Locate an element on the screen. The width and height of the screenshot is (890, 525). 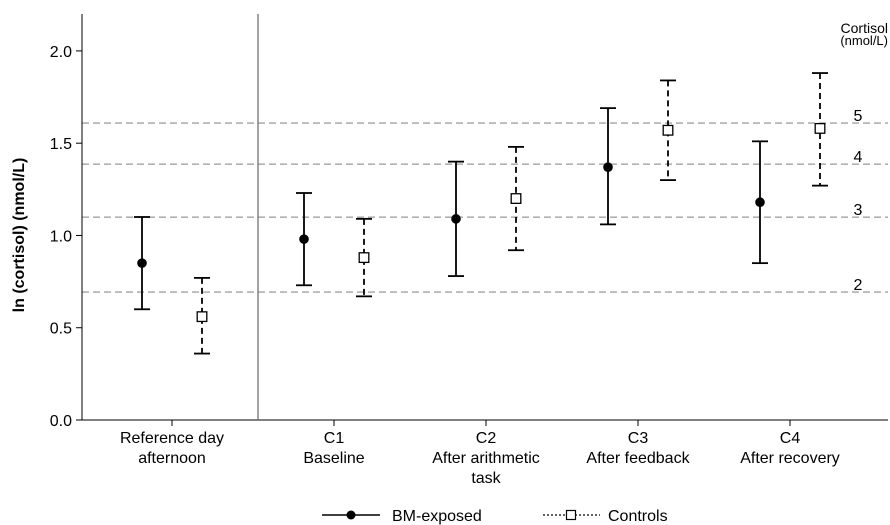
x-category-label: Baseline is located at coordinates (333, 458).